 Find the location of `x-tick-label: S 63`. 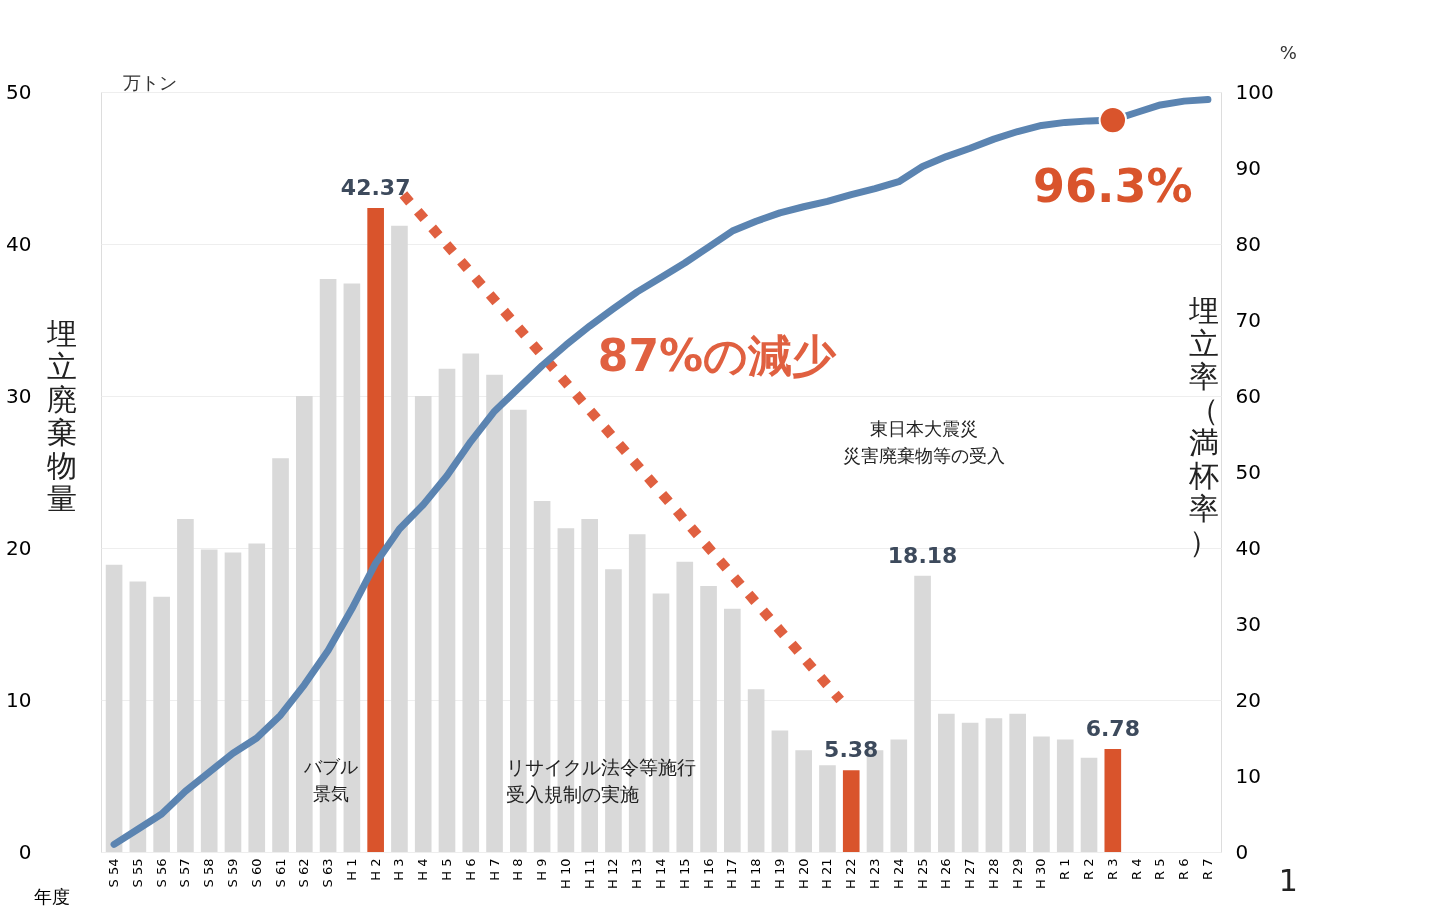

x-tick-label: S 63 is located at coordinates (328, 873).